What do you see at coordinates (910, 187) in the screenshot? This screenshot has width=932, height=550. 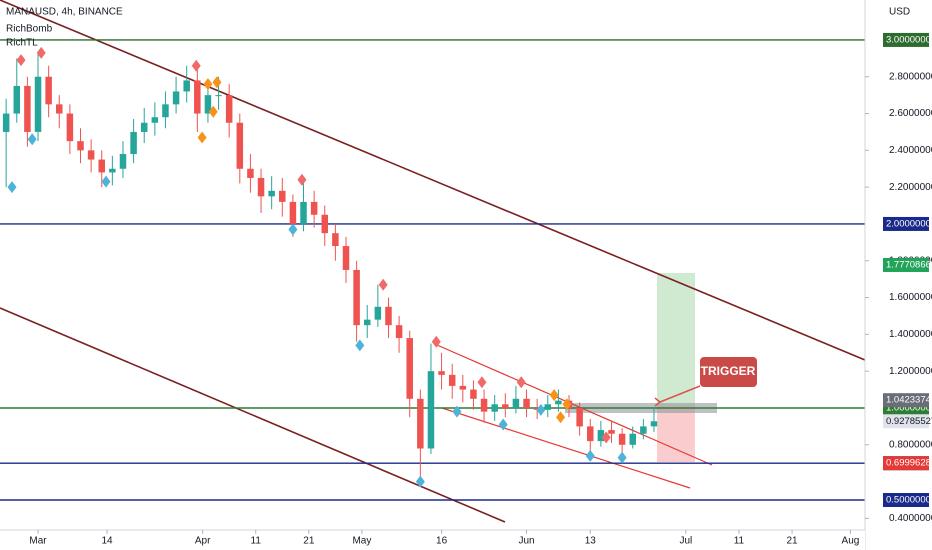 I see `y-tick-label: 2.20000000` at bounding box center [910, 187].